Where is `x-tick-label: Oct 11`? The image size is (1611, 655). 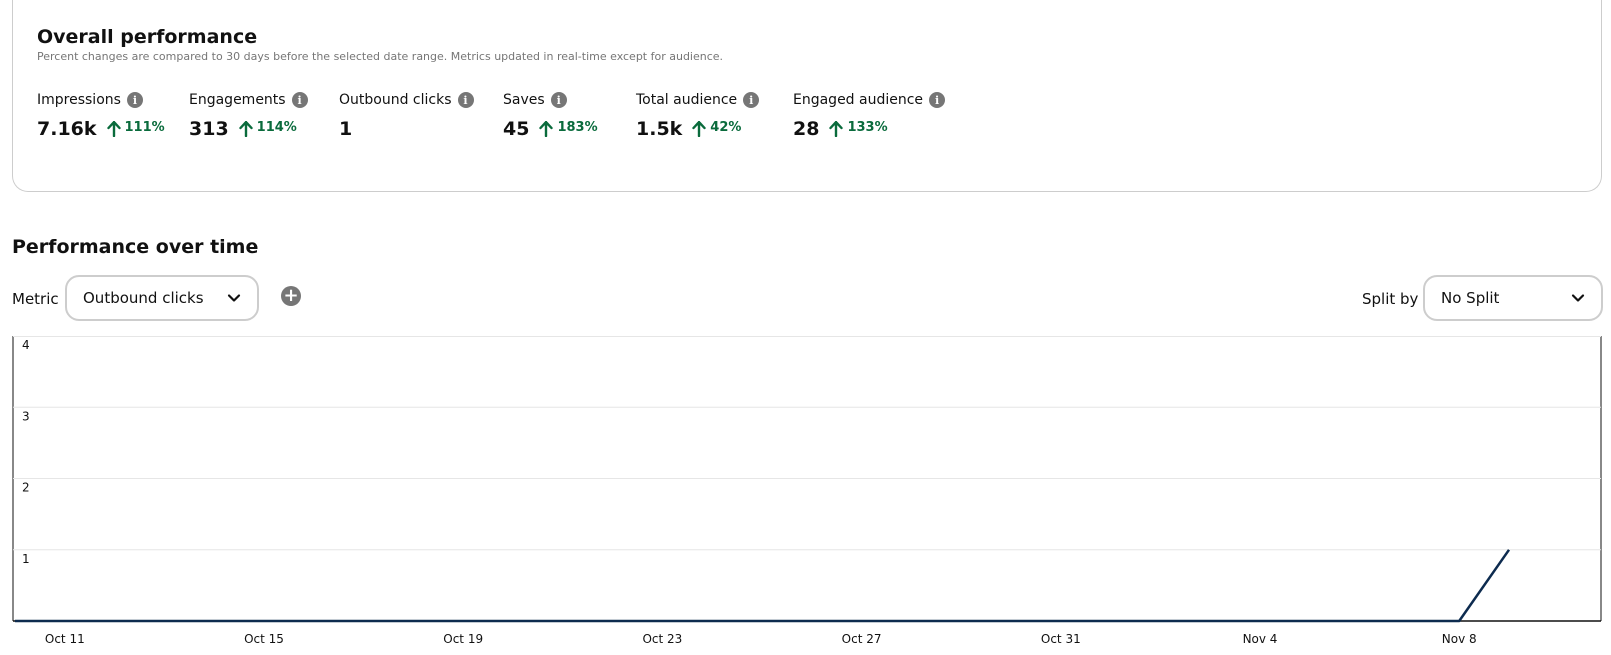
x-tick-label: Oct 11 is located at coordinates (65, 639).